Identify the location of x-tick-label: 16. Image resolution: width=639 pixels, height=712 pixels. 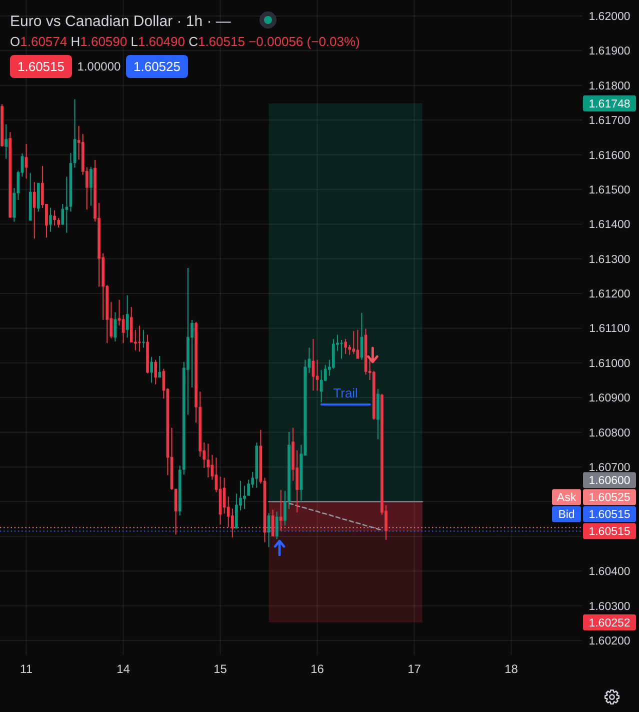
(317, 669).